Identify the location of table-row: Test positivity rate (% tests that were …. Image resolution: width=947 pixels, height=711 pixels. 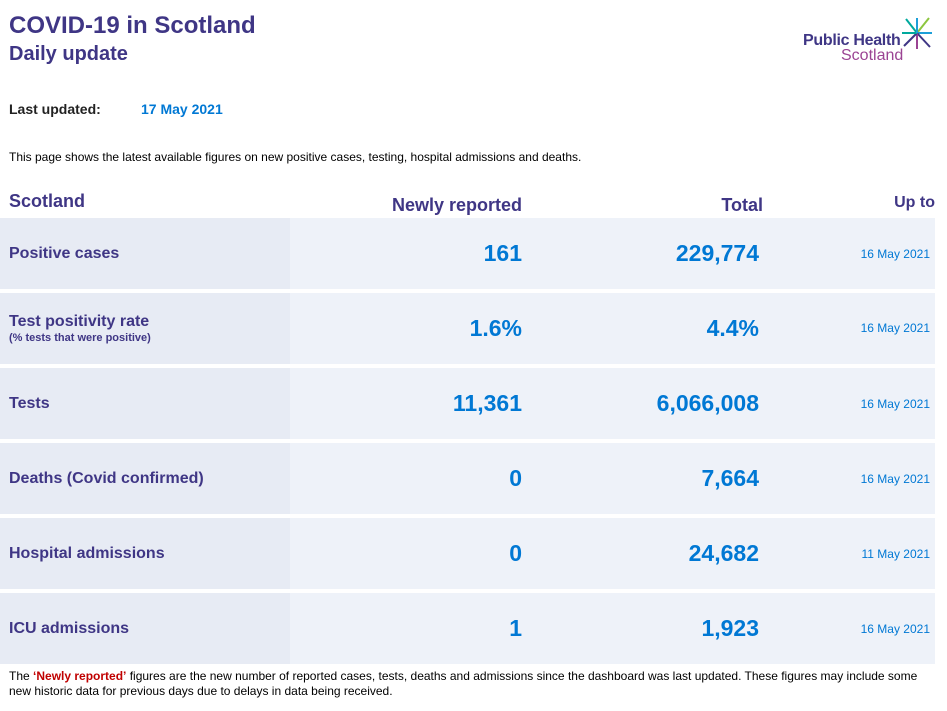
(467, 328).